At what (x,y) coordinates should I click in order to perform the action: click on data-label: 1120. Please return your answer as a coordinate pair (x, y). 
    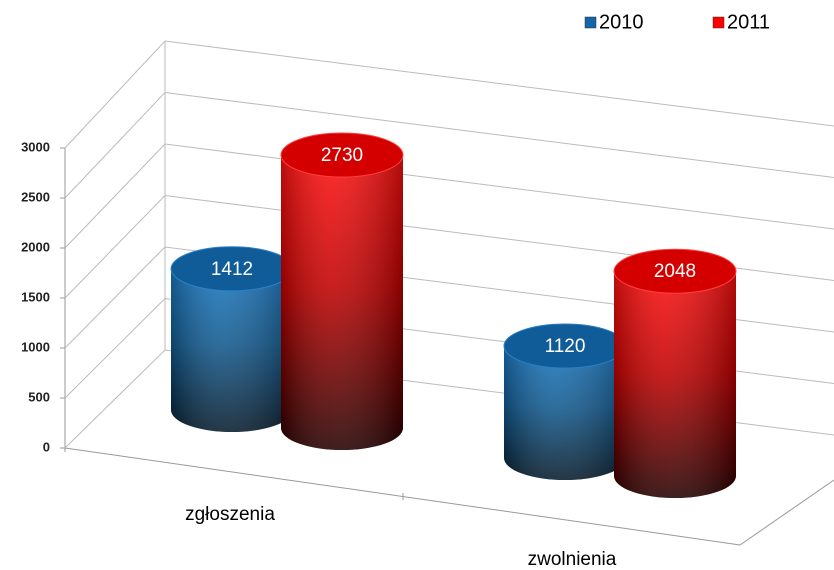
    Looking at the image, I should click on (565, 346).